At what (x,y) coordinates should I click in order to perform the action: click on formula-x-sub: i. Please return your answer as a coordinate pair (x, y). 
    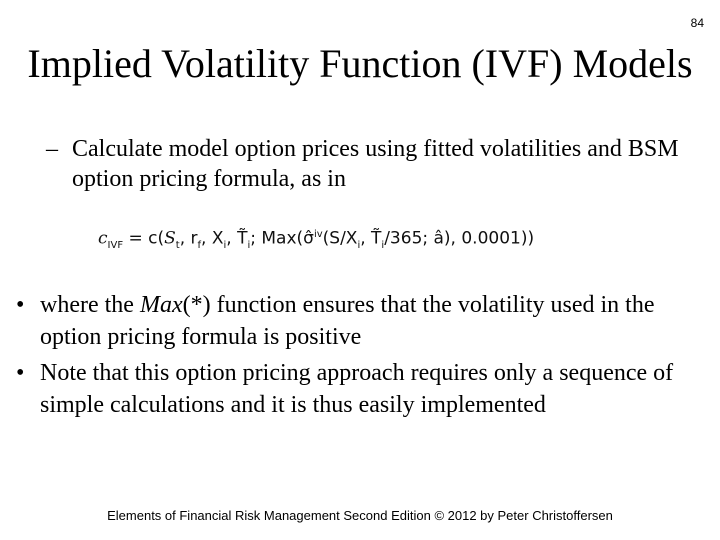
    Looking at the image, I should click on (225, 246).